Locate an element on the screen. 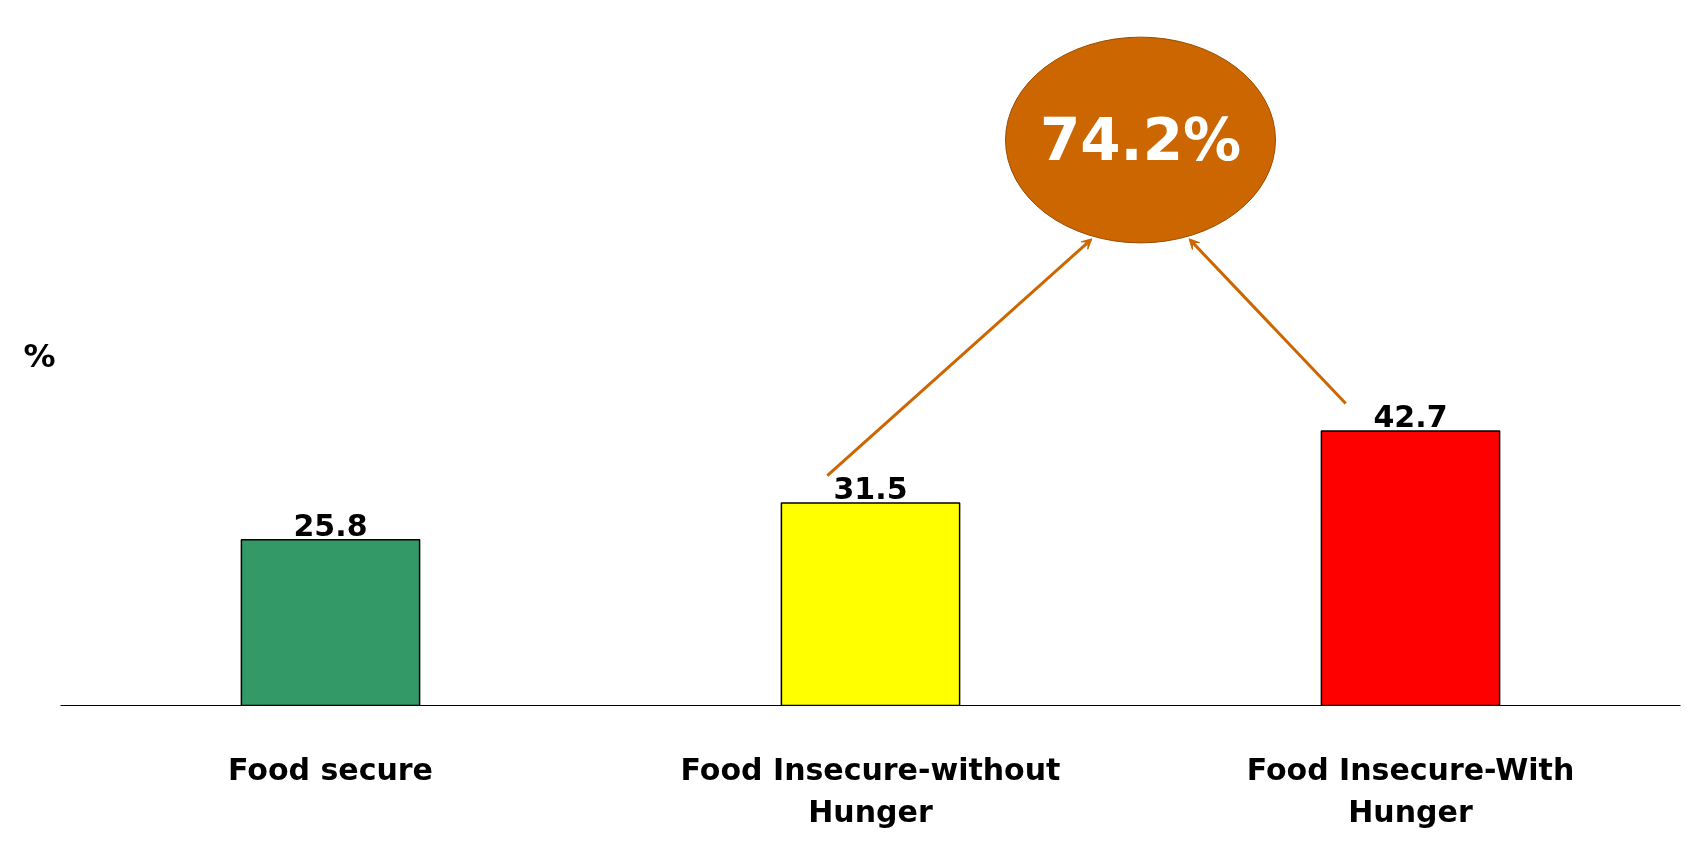 This screenshot has height=865, width=1700. x-tick-label: Food Insecure-With Hunger is located at coordinates (1410, 790).